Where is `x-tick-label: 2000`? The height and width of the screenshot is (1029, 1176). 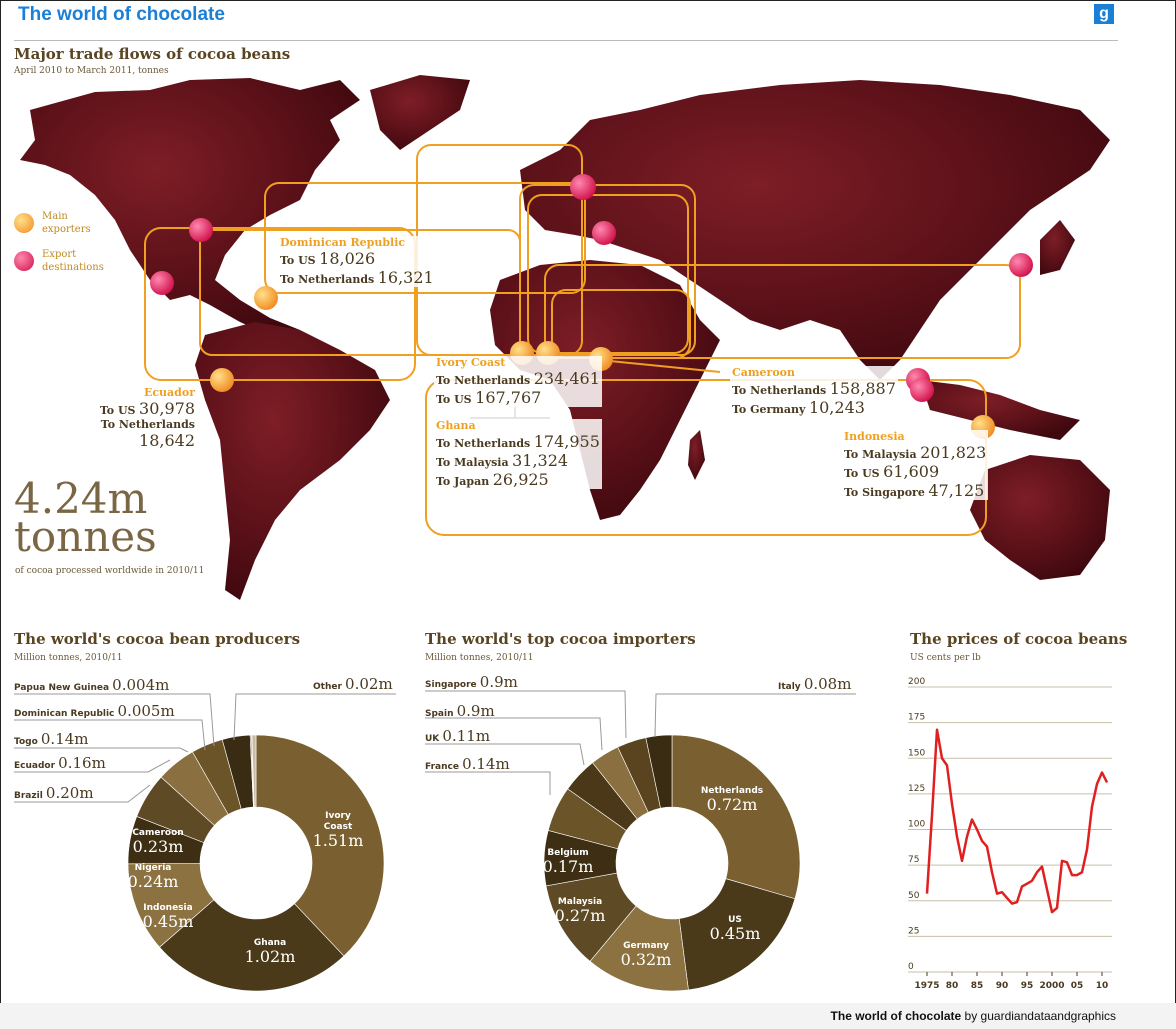 x-tick-label: 2000 is located at coordinates (1051, 986).